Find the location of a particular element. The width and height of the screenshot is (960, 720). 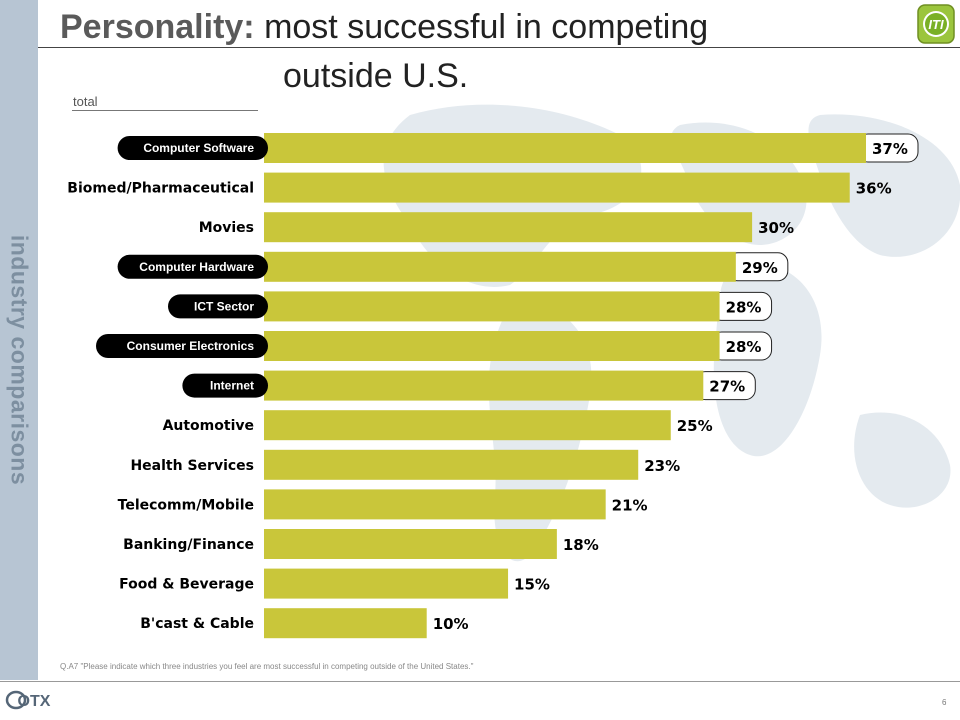

category-label: Automotive is located at coordinates (208, 426).